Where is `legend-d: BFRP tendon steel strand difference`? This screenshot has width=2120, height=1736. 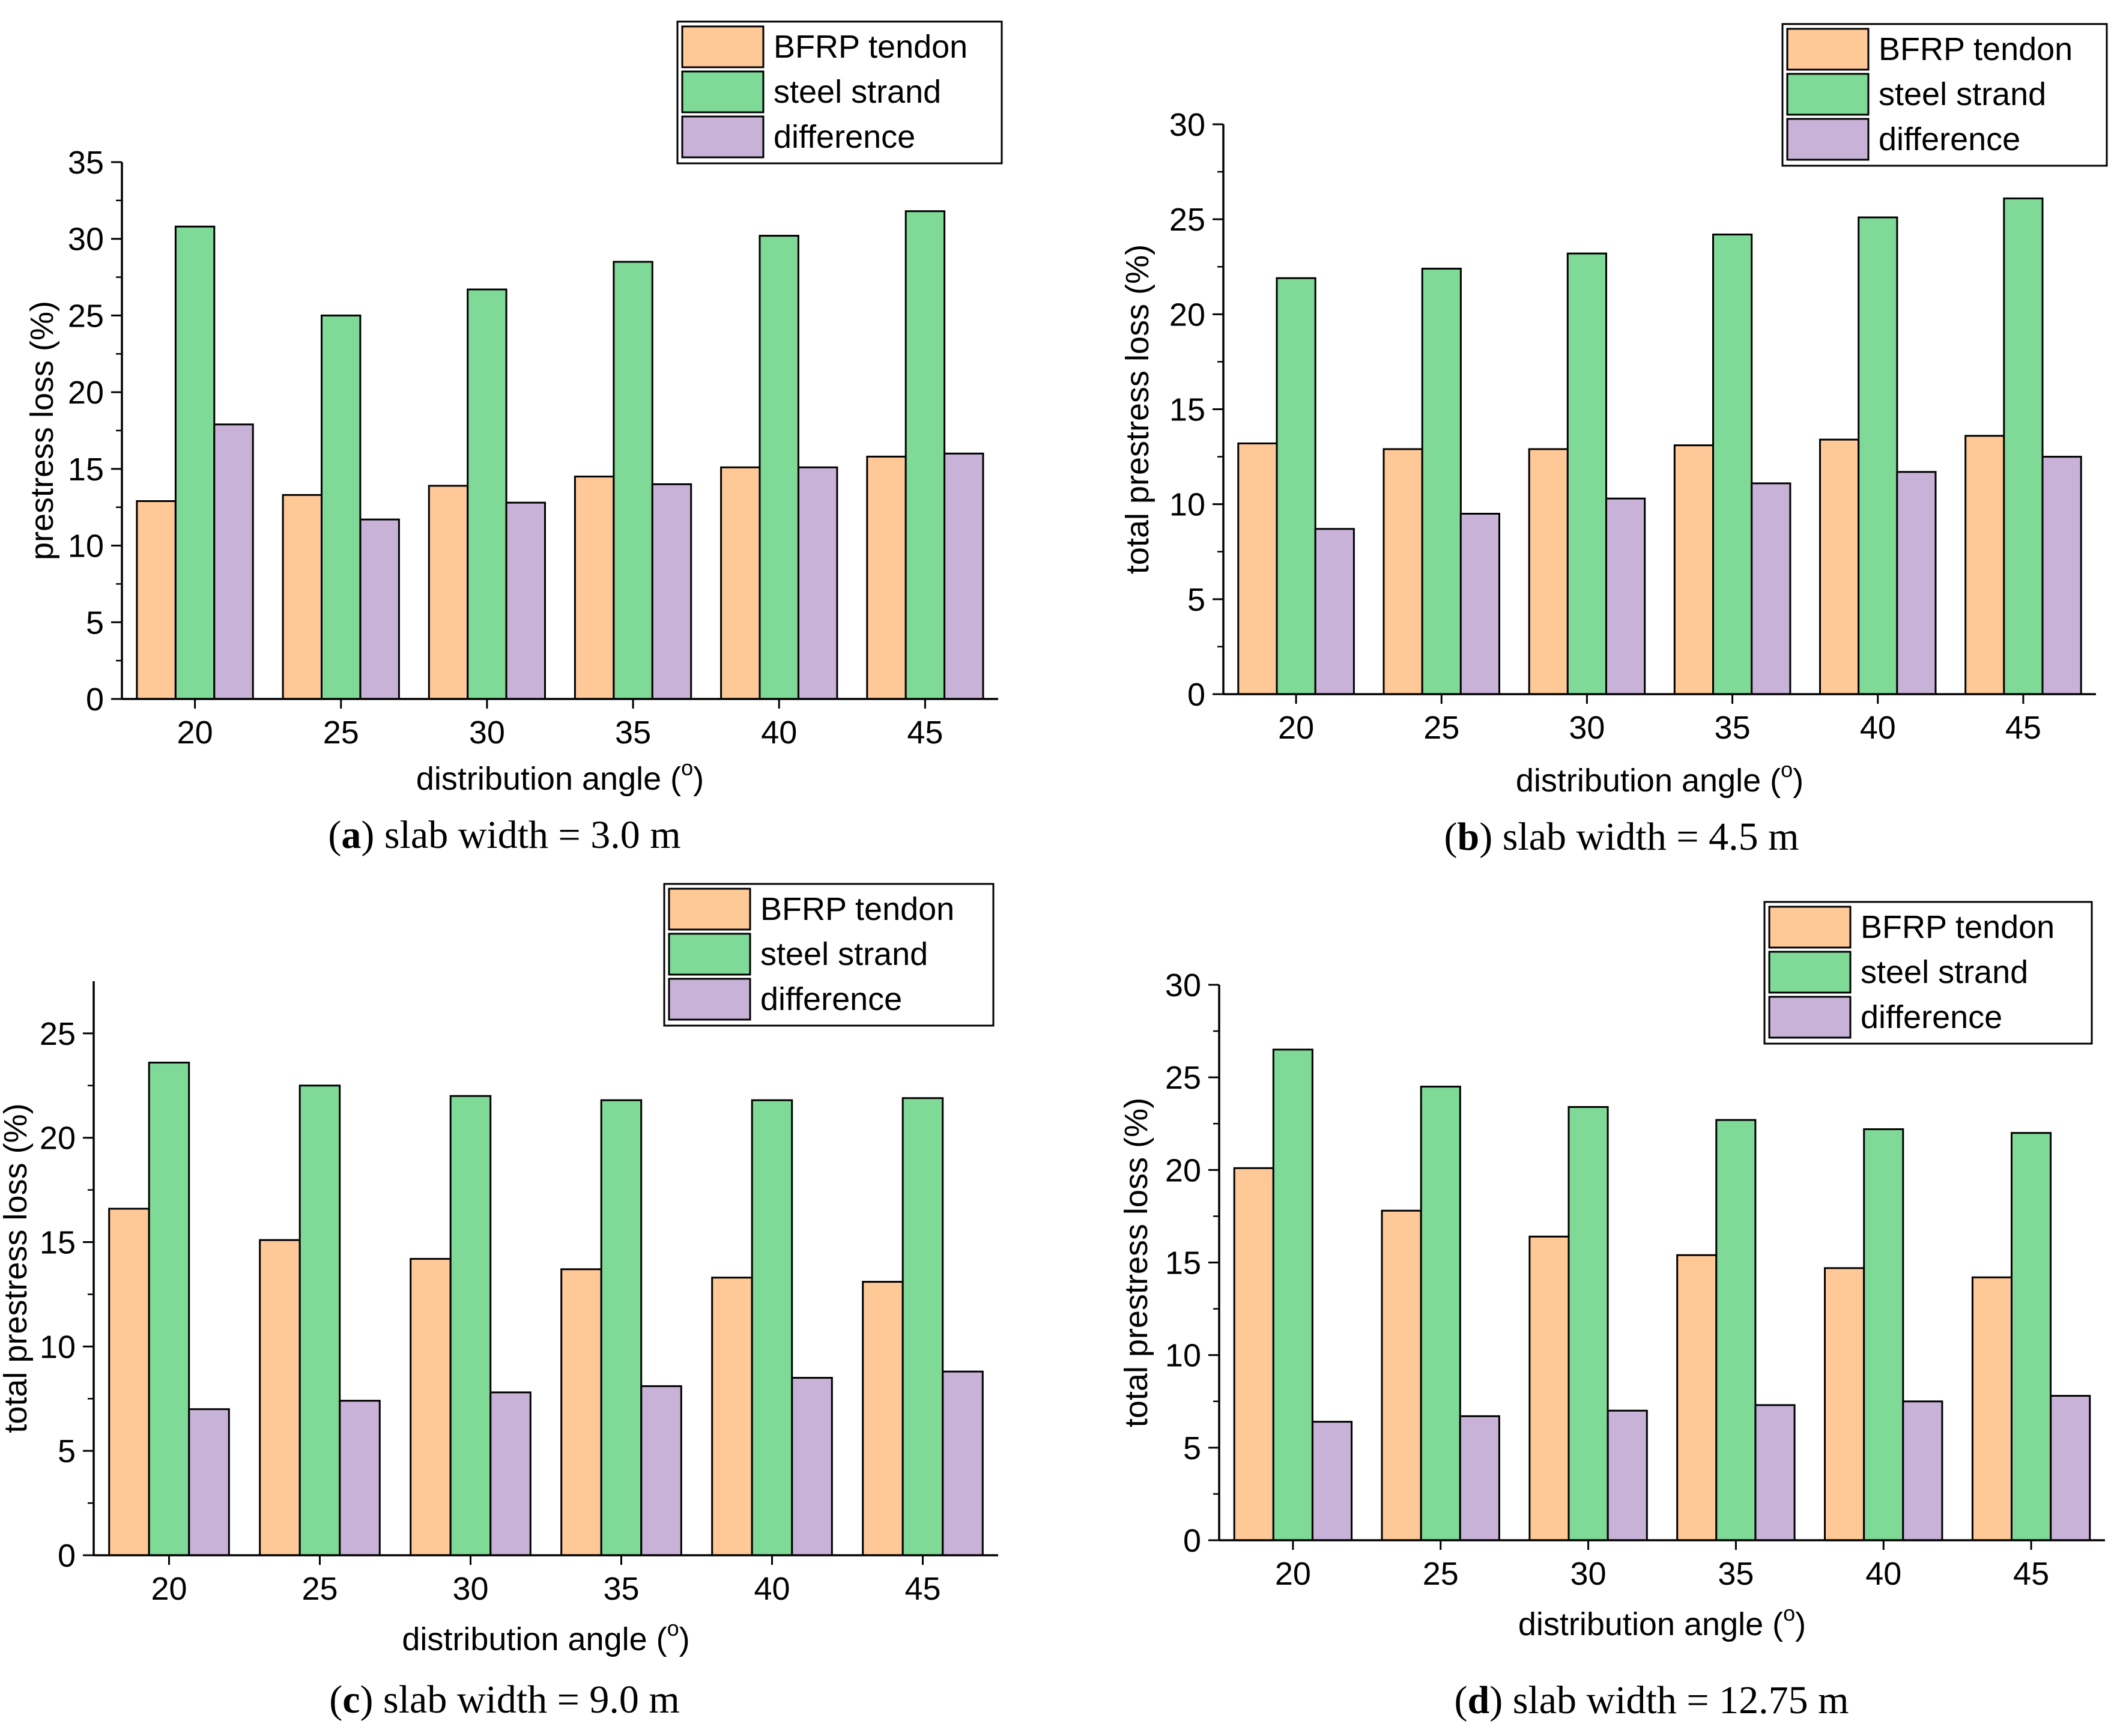
legend-d: BFRP tendon steel strand difference is located at coordinates (1928, 973).